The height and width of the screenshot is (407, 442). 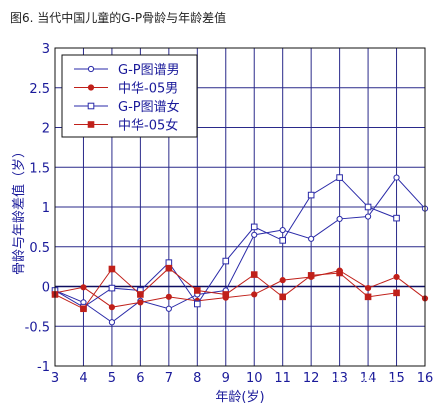 I want to click on y-tick-label: 3, so click(x=46, y=49).